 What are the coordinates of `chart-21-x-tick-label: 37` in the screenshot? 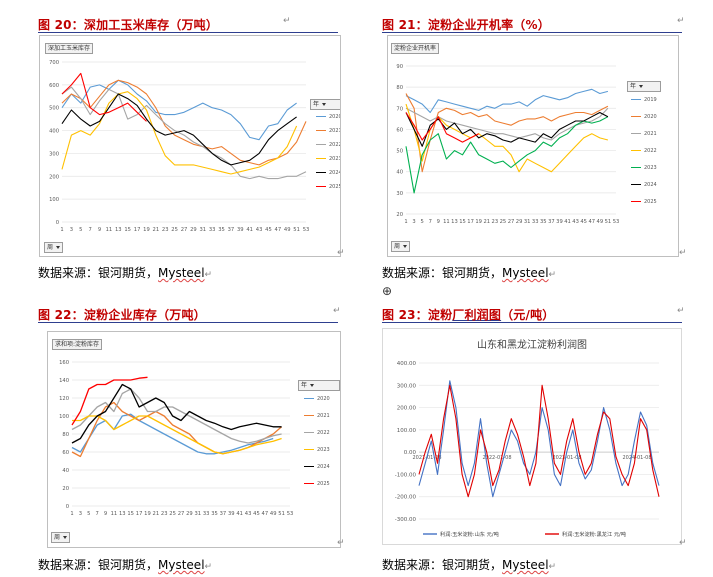 It's located at (551, 222).